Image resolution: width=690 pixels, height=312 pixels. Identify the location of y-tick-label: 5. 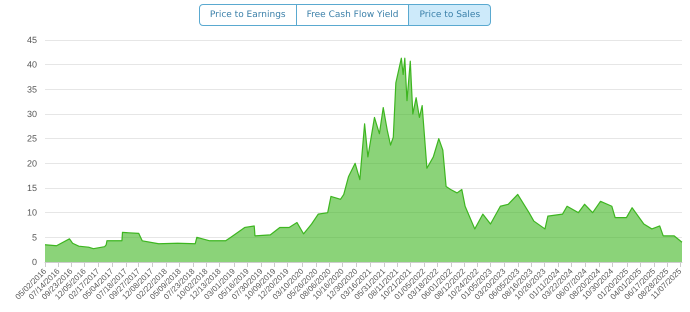
(34, 237).